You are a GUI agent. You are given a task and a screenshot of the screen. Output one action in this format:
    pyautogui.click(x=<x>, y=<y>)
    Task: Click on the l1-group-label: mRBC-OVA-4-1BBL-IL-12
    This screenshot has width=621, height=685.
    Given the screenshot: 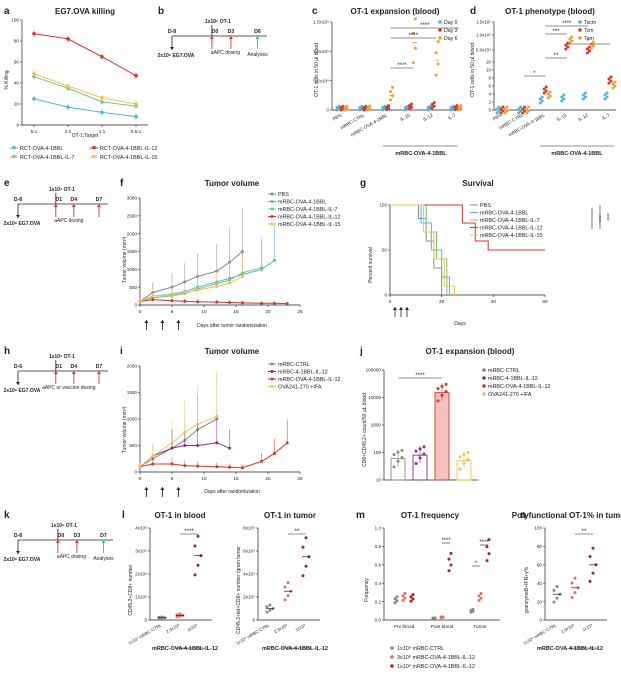 What is the action you would take?
    pyautogui.click(x=185, y=649)
    